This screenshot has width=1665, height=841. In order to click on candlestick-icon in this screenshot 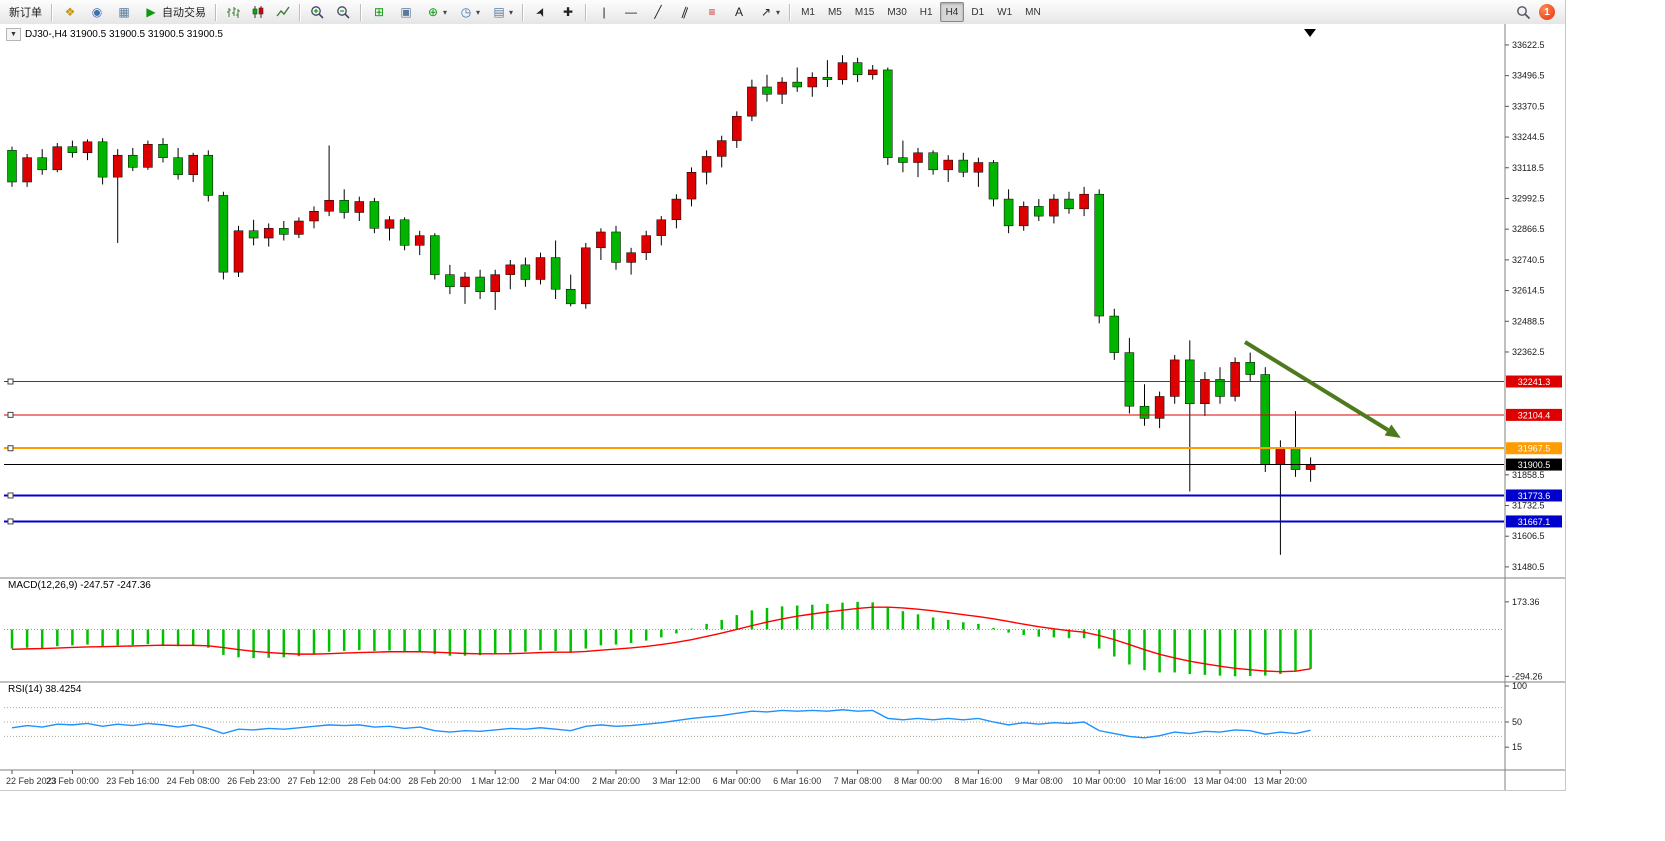, I will do `click(258, 12)`.